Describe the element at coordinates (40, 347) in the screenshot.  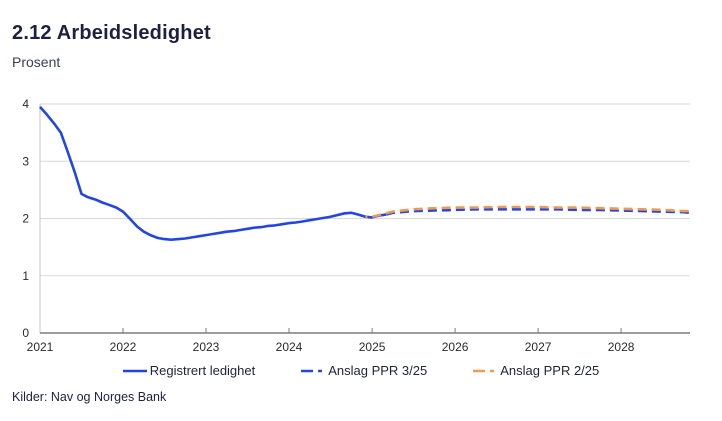
I see `x-tick-label: 2021` at that location.